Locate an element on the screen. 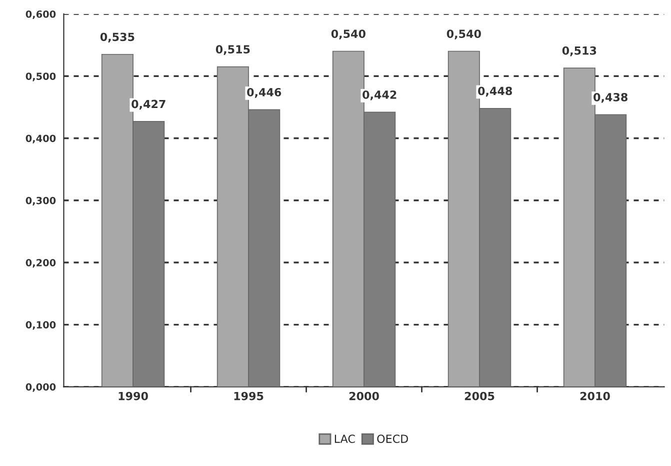  x-tick-label: 2000 is located at coordinates (364, 396).